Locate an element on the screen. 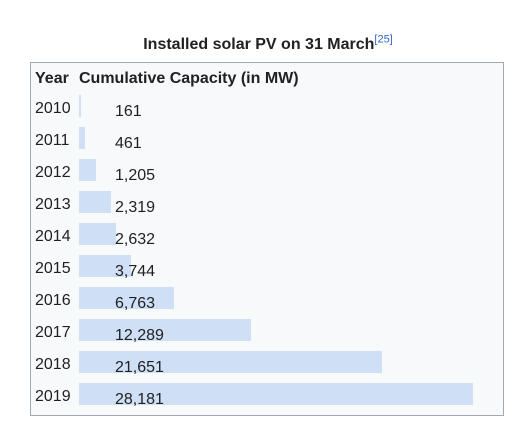 The height and width of the screenshot is (446, 520). capacity-value-label: 21,651 is located at coordinates (139, 367).